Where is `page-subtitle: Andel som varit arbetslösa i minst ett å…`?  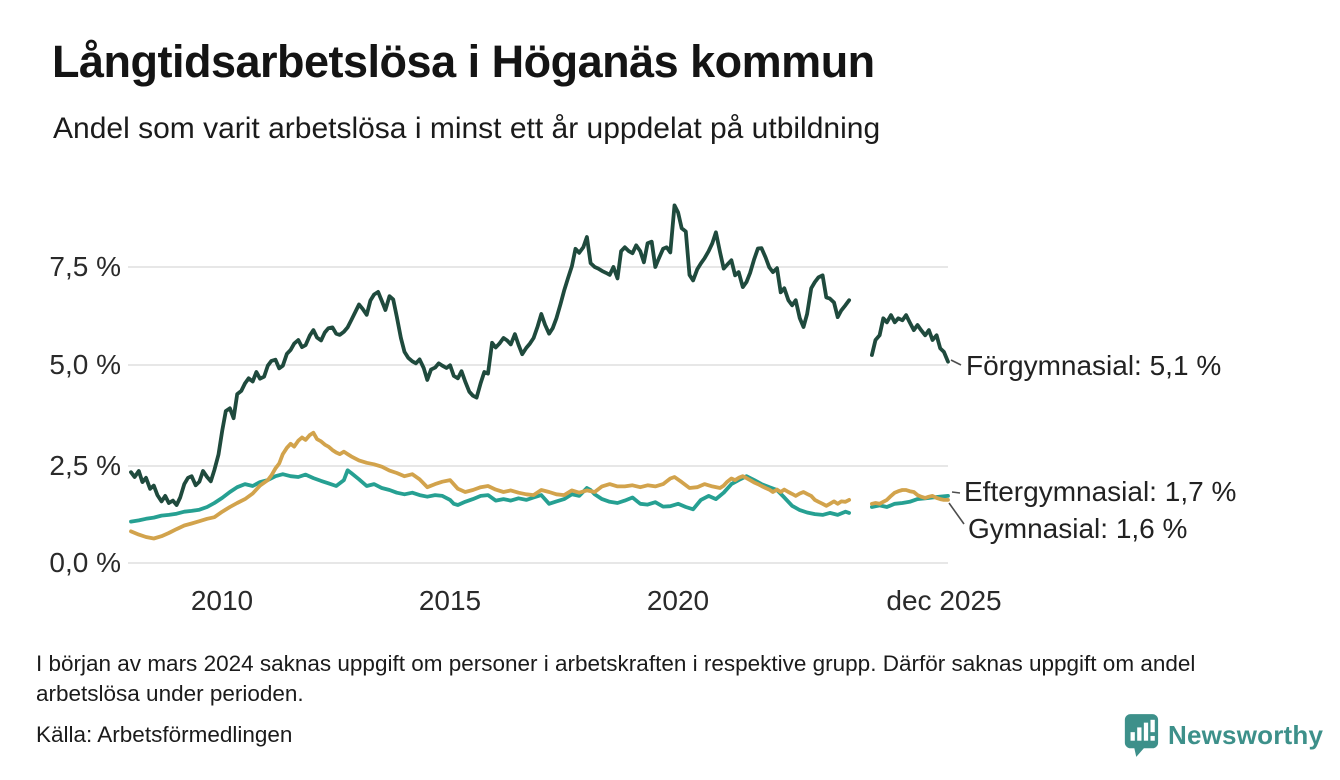 page-subtitle: Andel som varit arbetslösa i minst ett å… is located at coordinates (467, 128).